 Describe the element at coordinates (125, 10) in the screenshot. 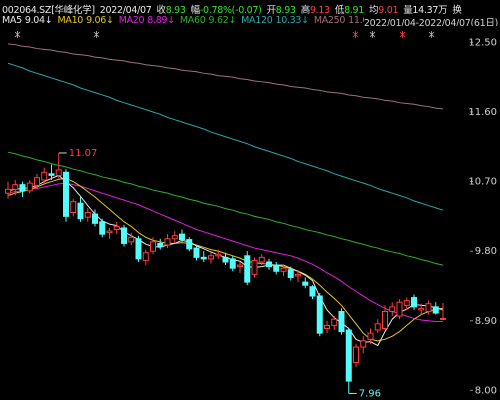

I see `quote-date: 2022/04/07` at that location.